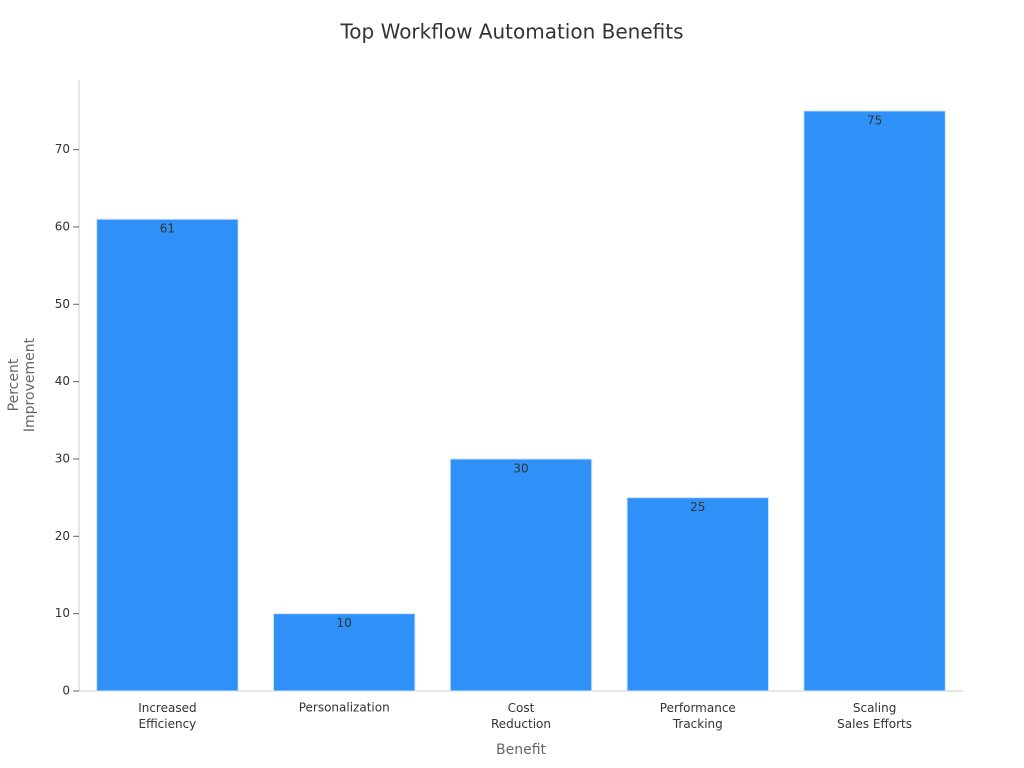  I want to click on y-tick-label: 0, so click(66, 691).